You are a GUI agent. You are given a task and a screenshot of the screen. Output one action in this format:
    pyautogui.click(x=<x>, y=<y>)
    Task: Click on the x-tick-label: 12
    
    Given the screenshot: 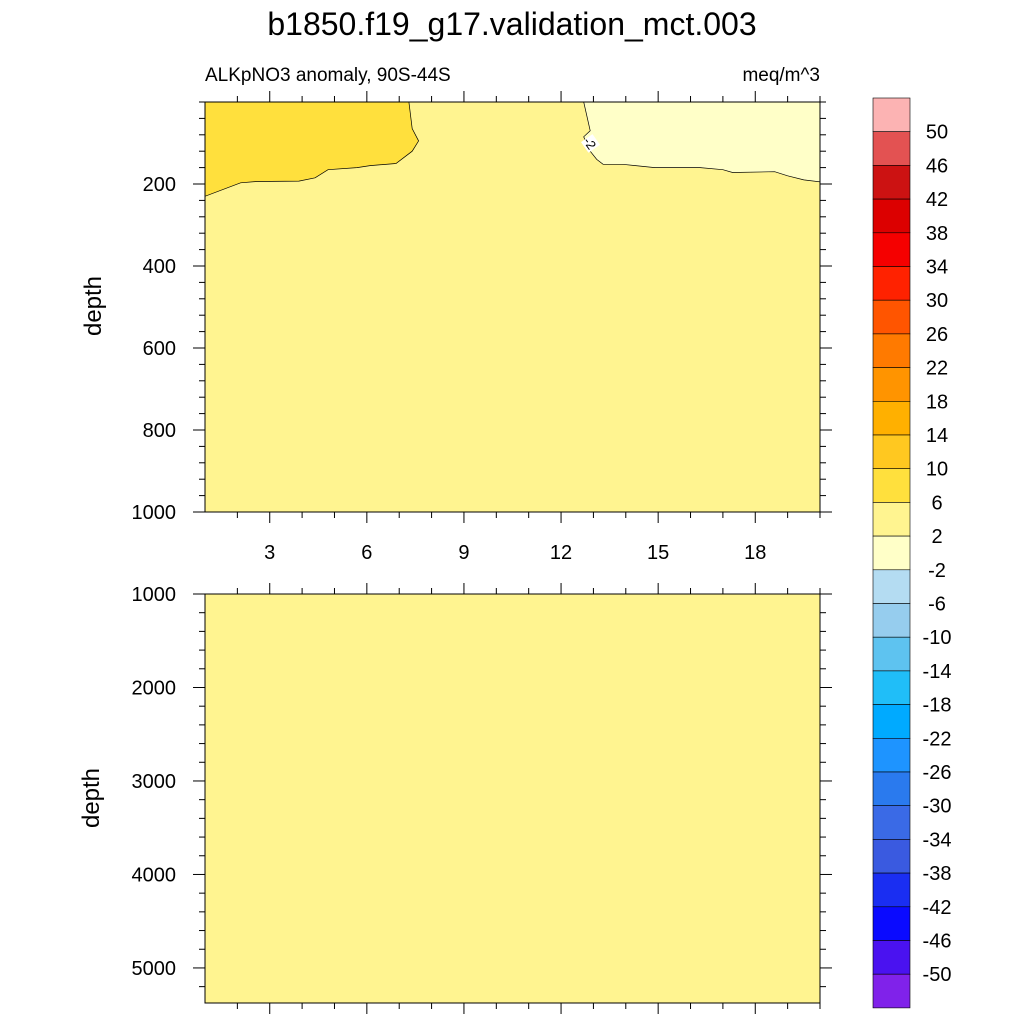 What is the action you would take?
    pyautogui.click(x=561, y=553)
    